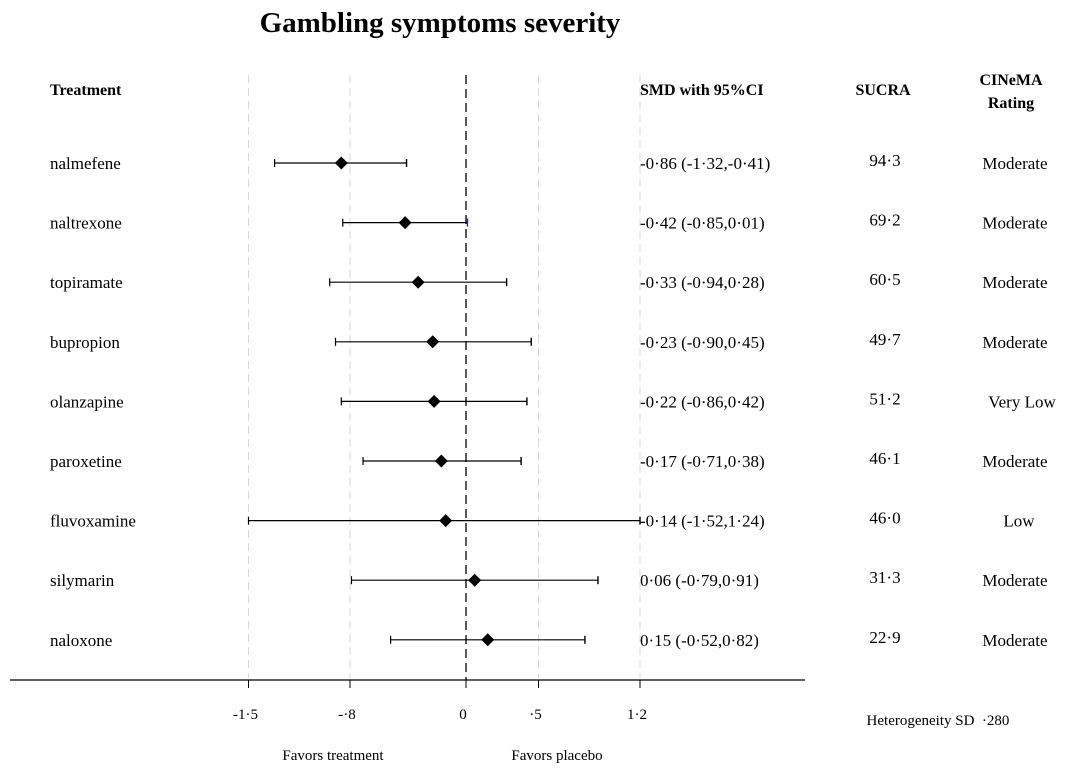  Describe the element at coordinates (85, 342) in the screenshot. I see `treatment-label: bupropion` at that location.